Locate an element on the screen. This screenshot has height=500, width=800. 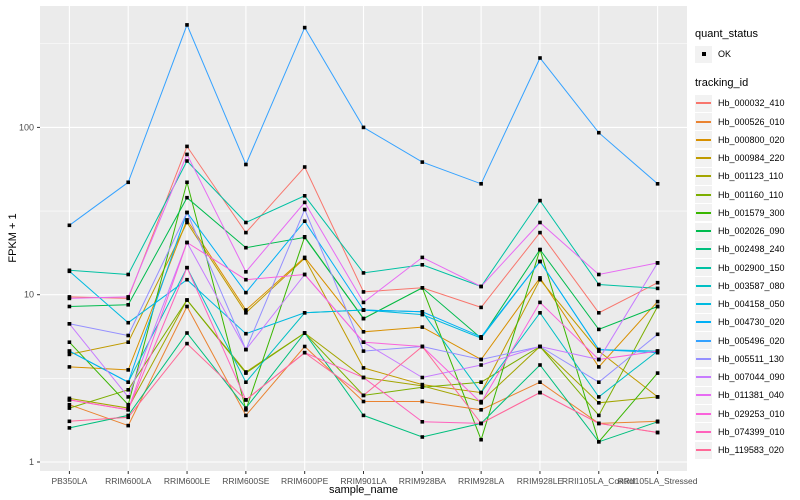
svg-text: RRIM928LA is located at coordinates (481, 481).